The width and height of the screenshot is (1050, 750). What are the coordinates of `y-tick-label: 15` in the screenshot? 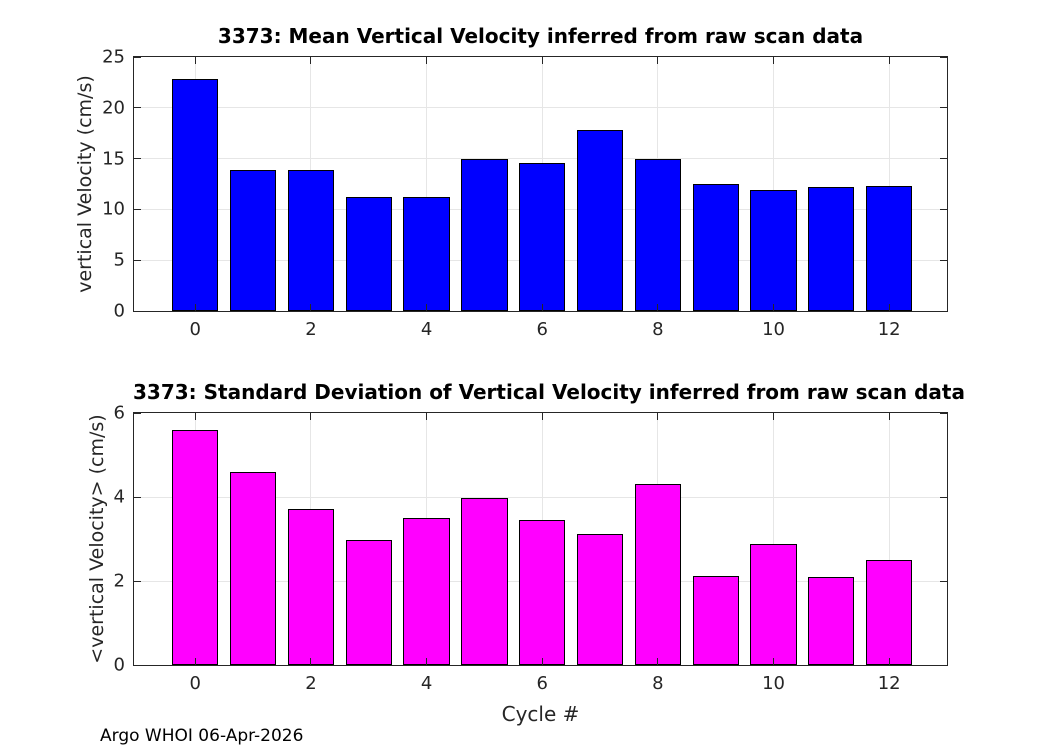 It's located at (113, 159).